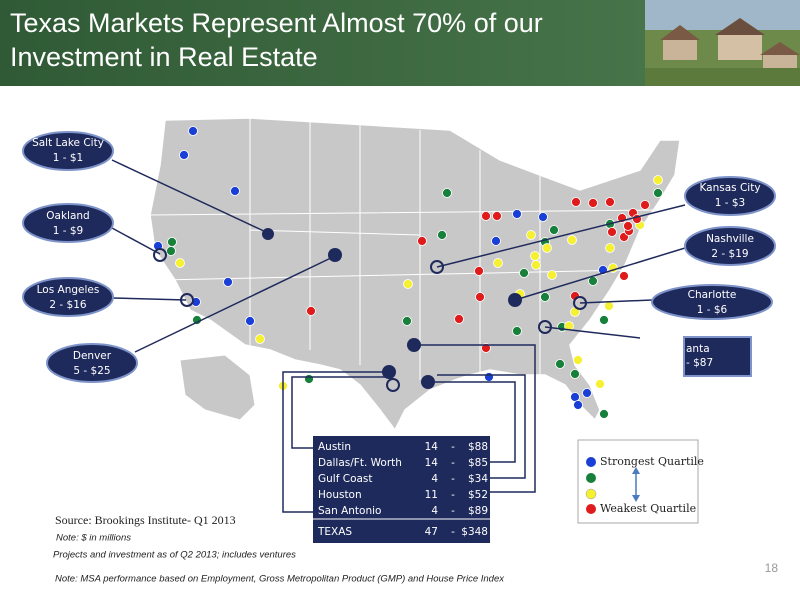 Image resolution: width=800 pixels, height=605 pixels. I want to click on table-cell: 11, so click(431, 495).